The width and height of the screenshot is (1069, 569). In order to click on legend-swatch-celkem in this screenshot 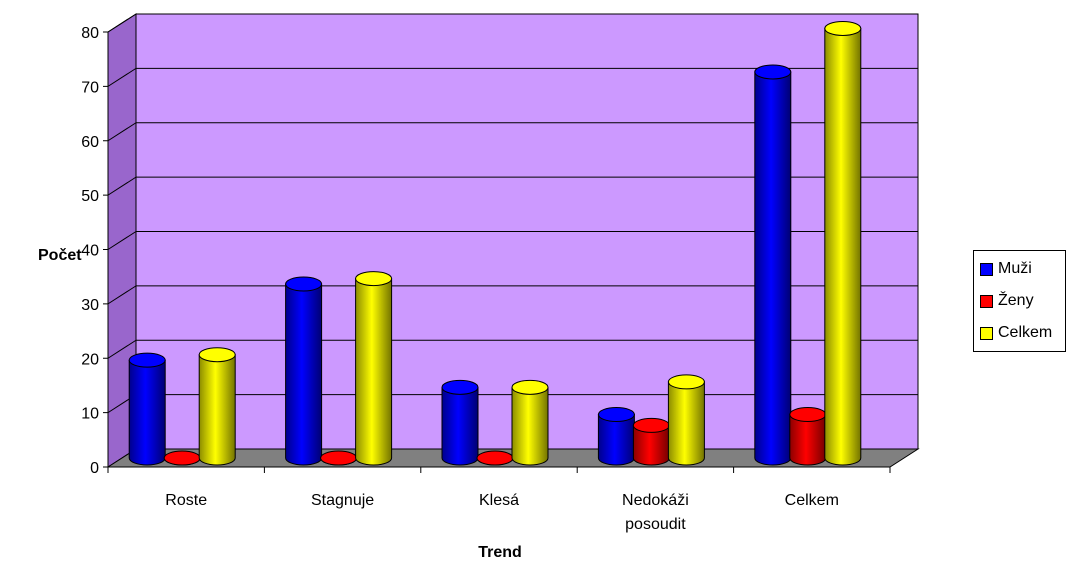, I will do `click(986, 333)`.